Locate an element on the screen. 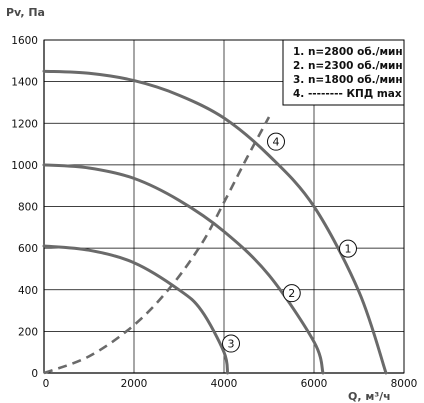 Image resolution: width=424 pixels, height=403 pixels. x-tick-label: 2000 is located at coordinates (134, 384).